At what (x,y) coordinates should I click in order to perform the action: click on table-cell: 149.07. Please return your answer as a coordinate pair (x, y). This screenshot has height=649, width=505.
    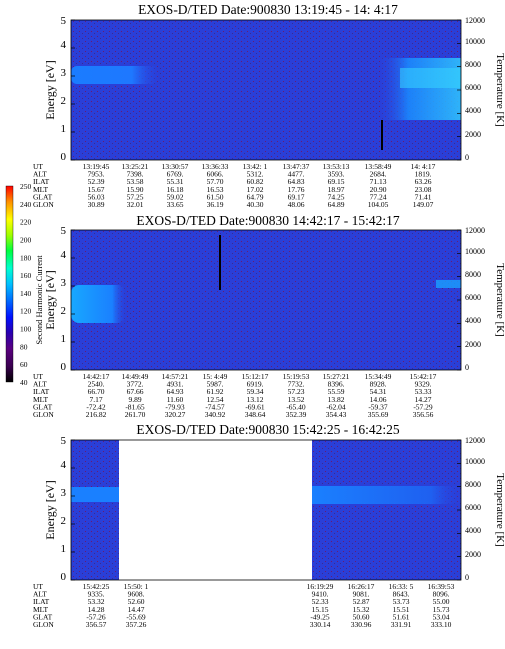
    Looking at the image, I should click on (423, 204).